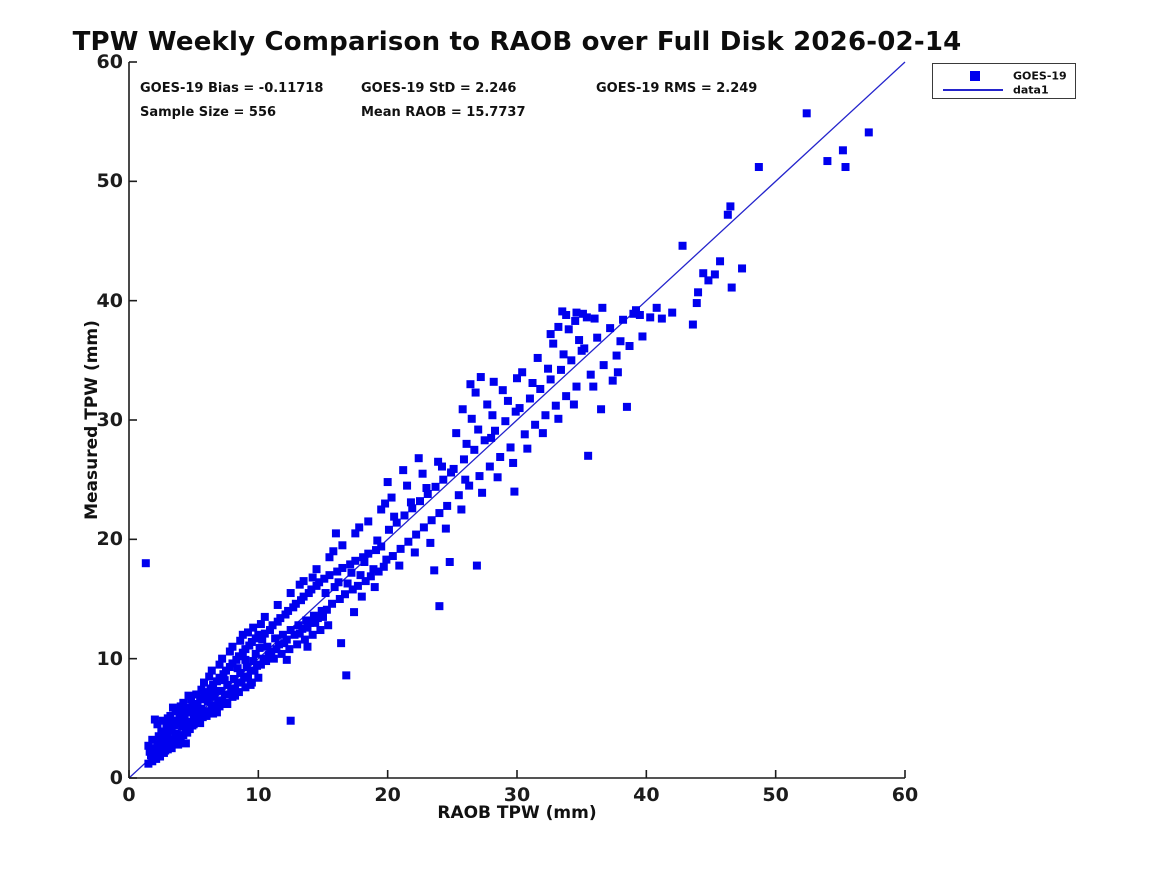 Image resolution: width=1167 pixels, height=875 pixels. What do you see at coordinates (232, 88) in the screenshot?
I see `stat-bias: GOES-19 Bias = -0.11718` at bounding box center [232, 88].